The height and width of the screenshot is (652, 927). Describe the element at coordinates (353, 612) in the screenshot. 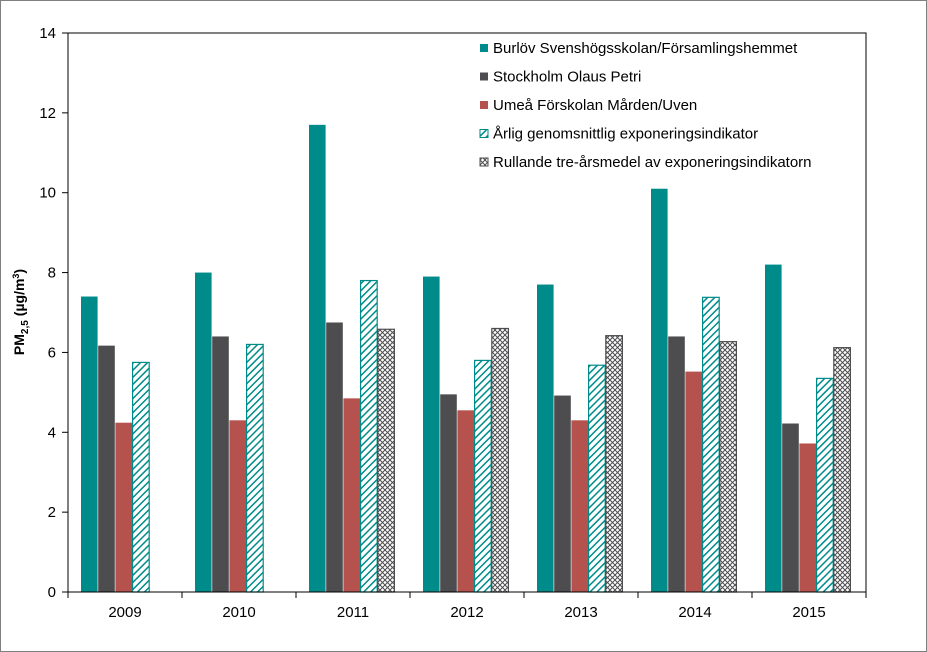

I see `x-tick-label: 2011` at that location.